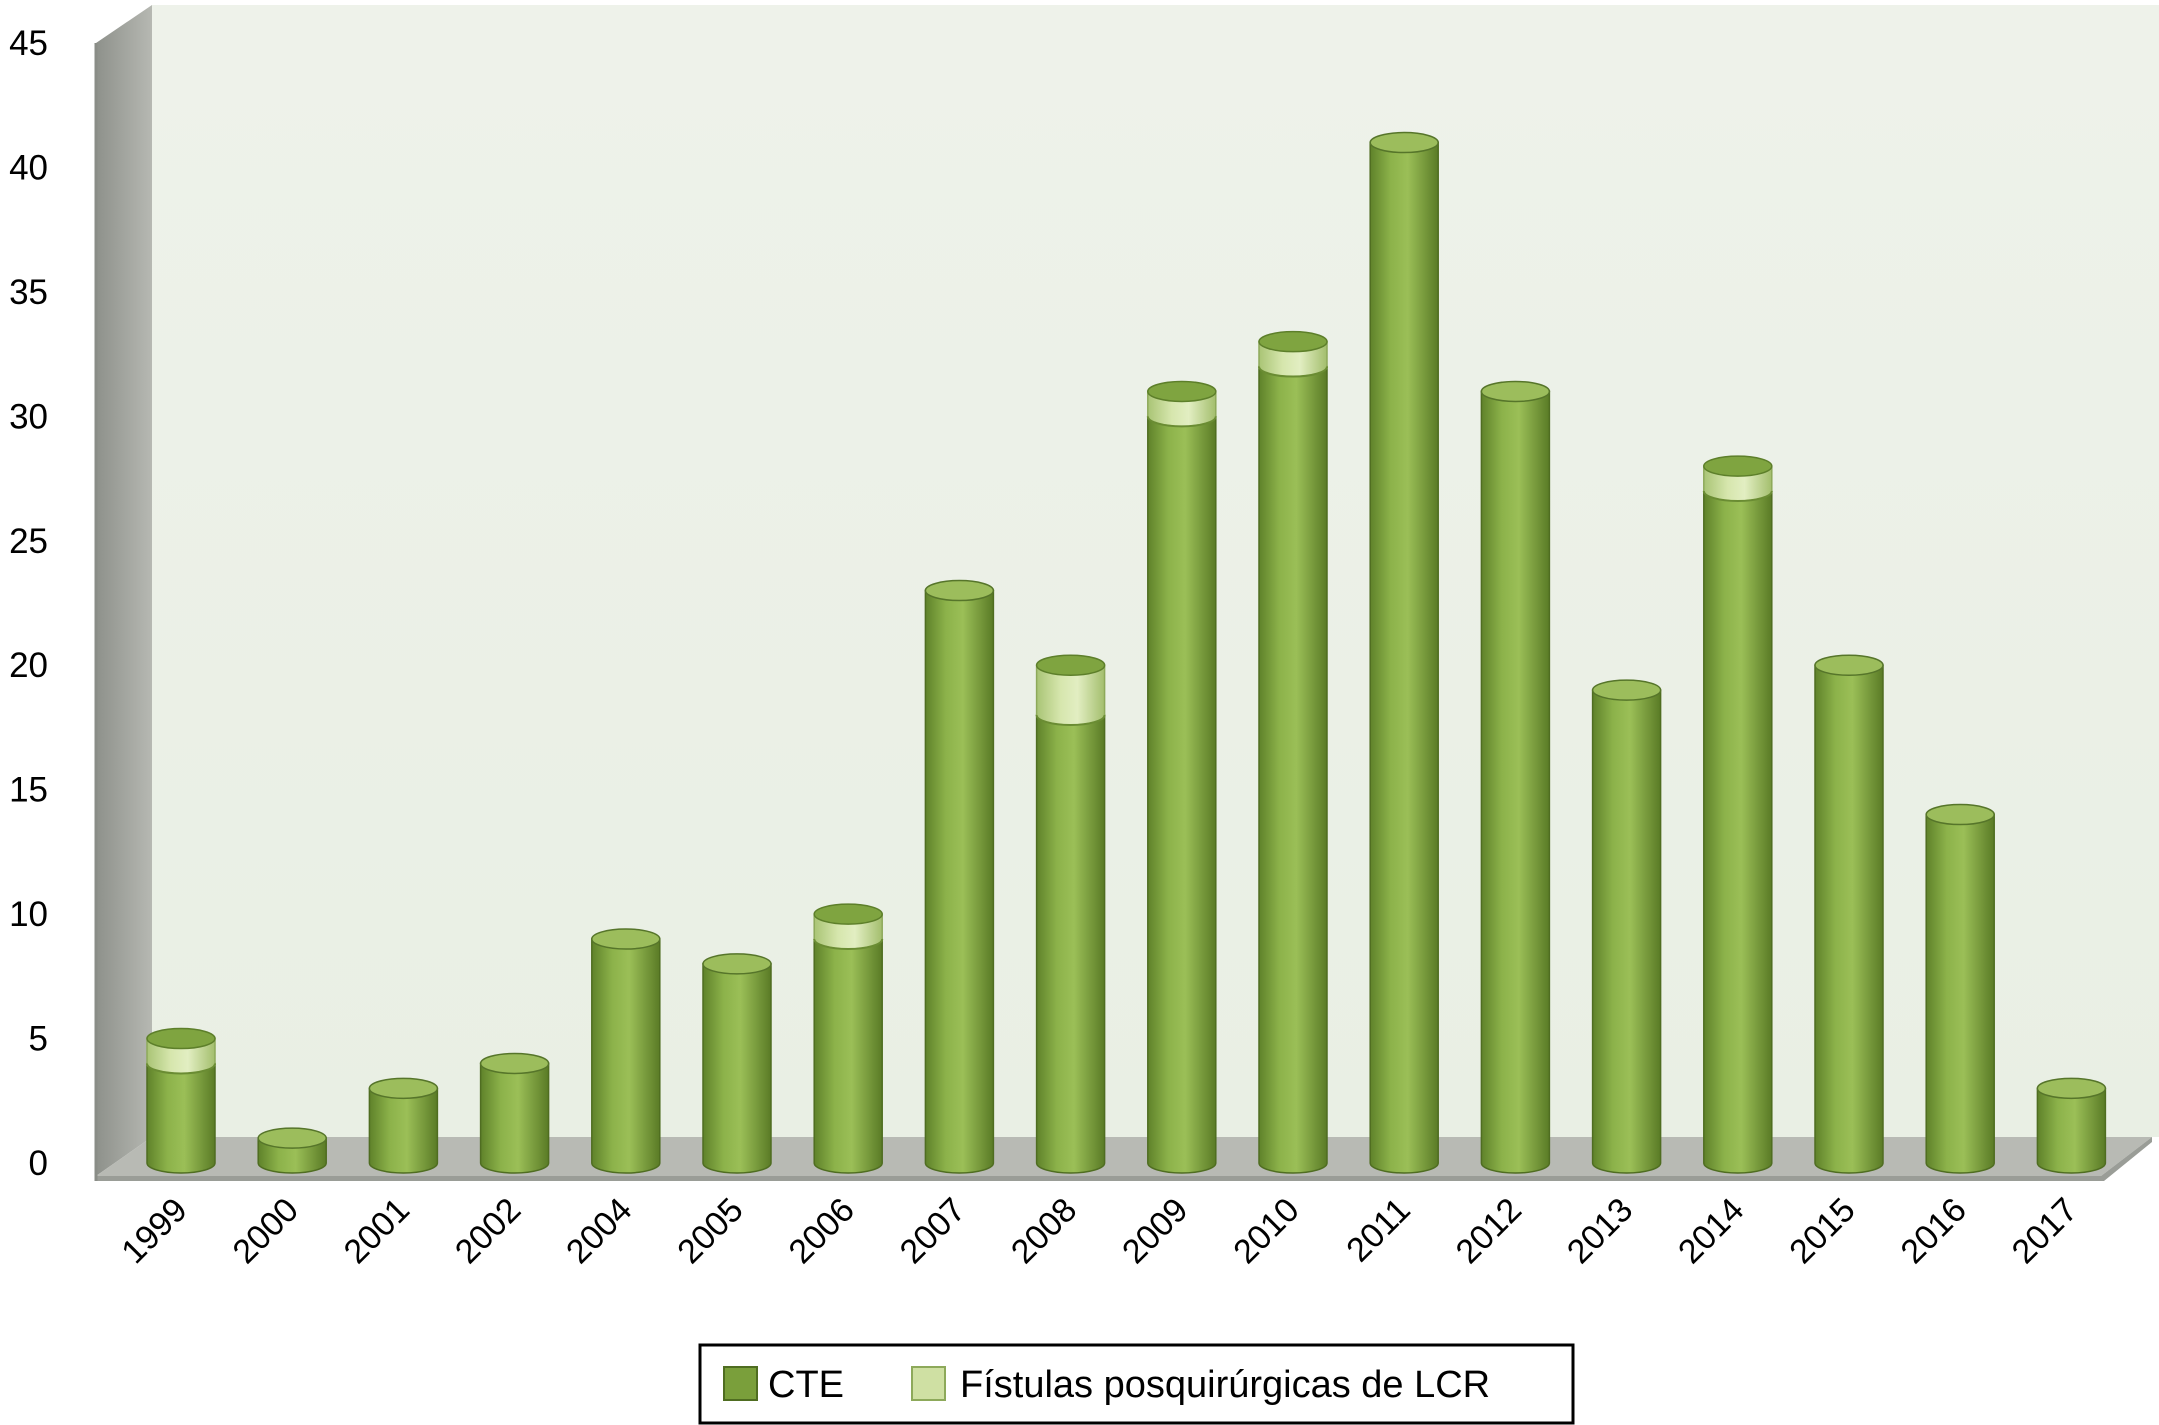  I want to click on bar-top-2006, so click(848, 914).